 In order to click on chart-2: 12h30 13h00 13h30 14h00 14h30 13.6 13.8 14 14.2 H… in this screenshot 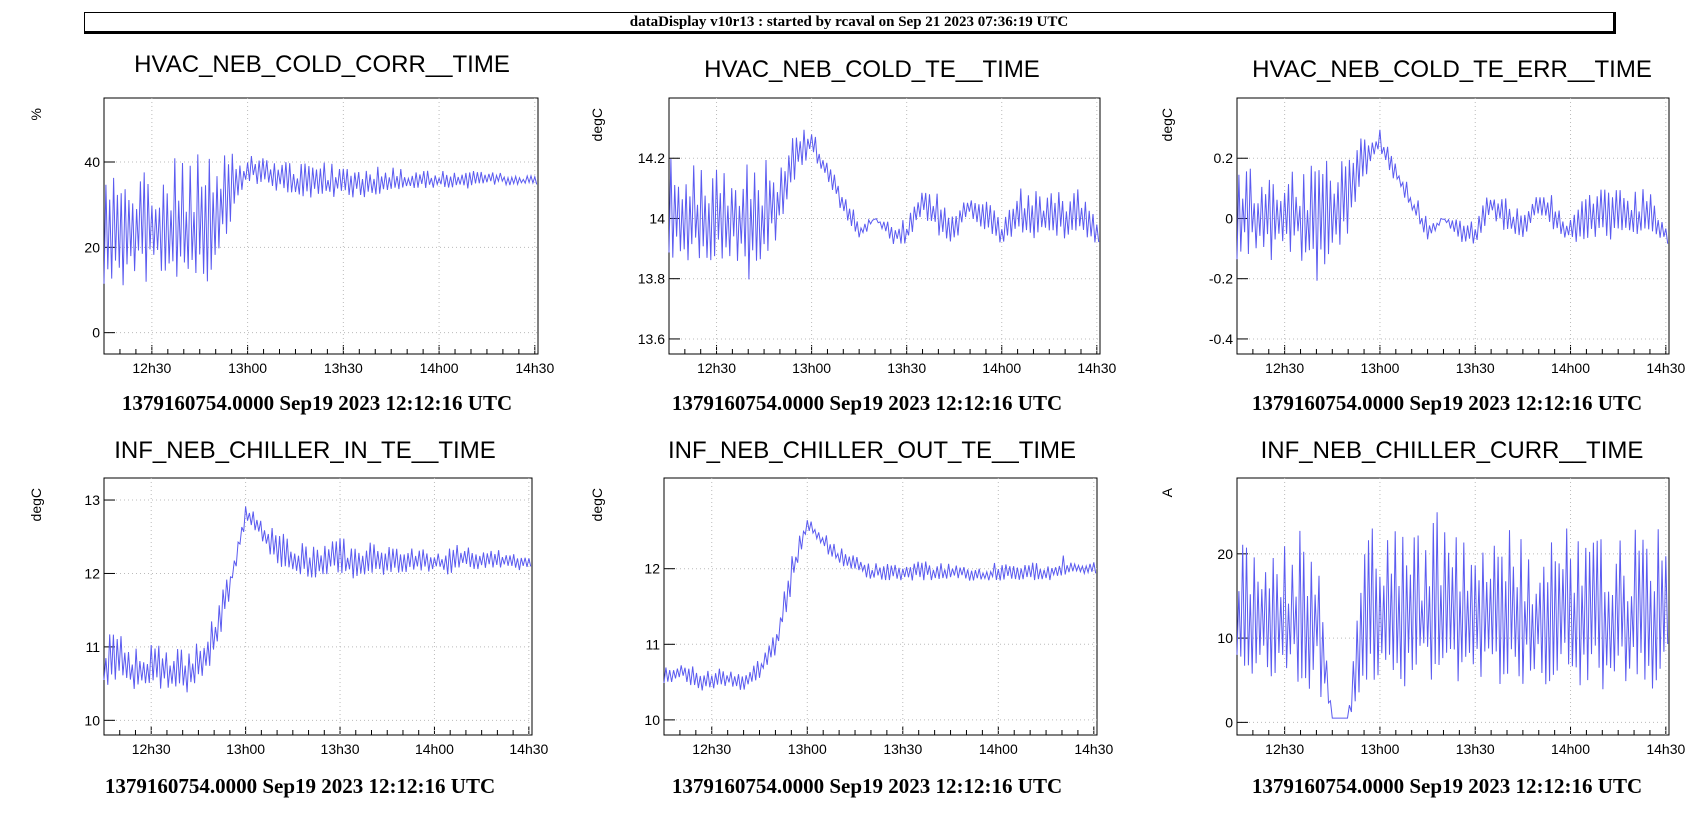, I will do `click(853, 235)`.